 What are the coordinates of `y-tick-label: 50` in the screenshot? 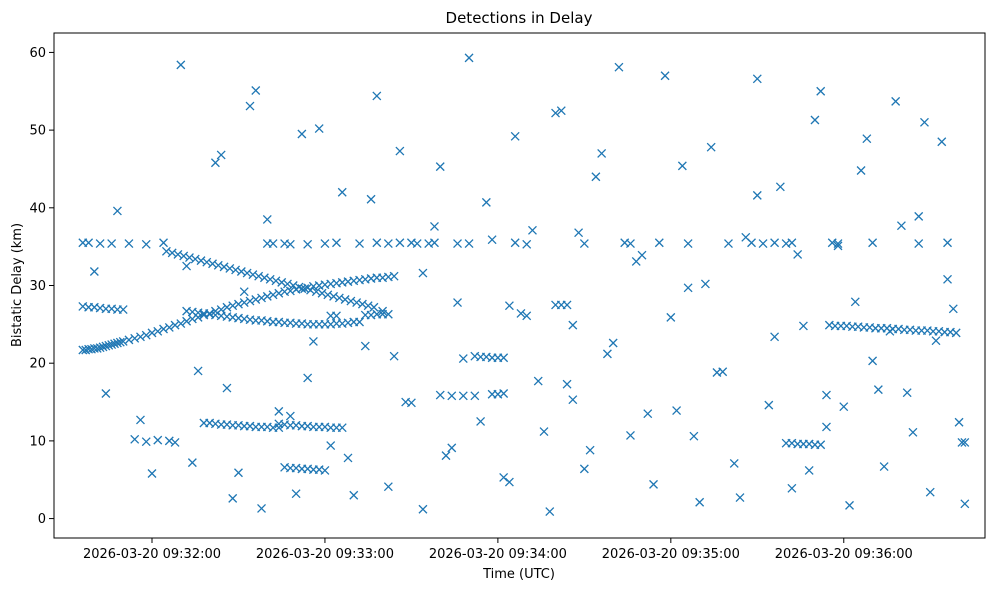 It's located at (37, 131).